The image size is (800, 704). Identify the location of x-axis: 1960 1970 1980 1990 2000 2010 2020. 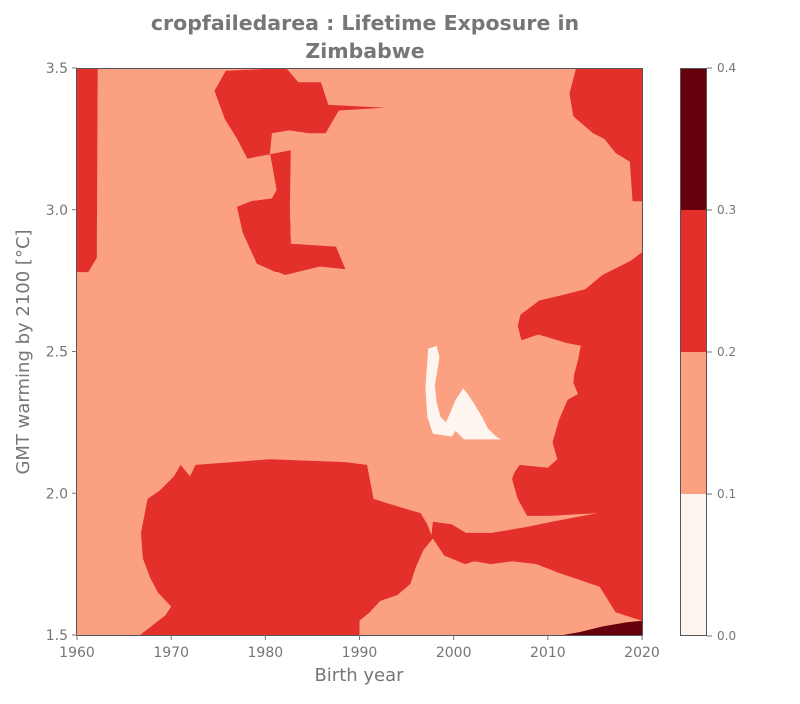
(359, 648).